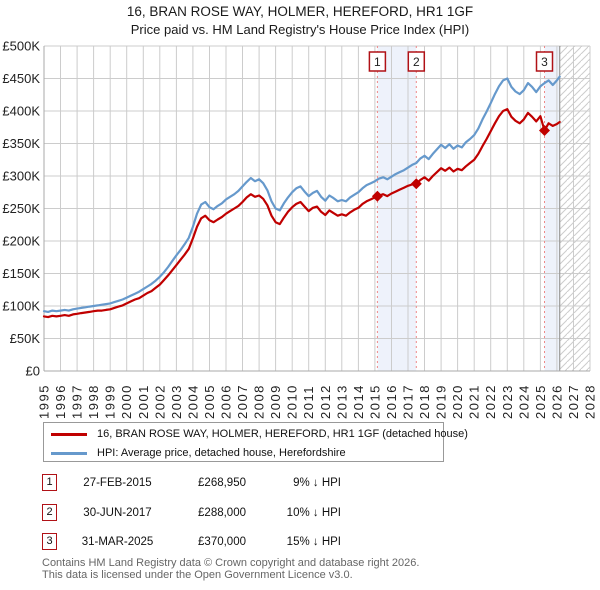 Image resolution: width=600 pixels, height=590 pixels. Describe the element at coordinates (69, 434) in the screenshot. I see `property-line-swatch` at that location.